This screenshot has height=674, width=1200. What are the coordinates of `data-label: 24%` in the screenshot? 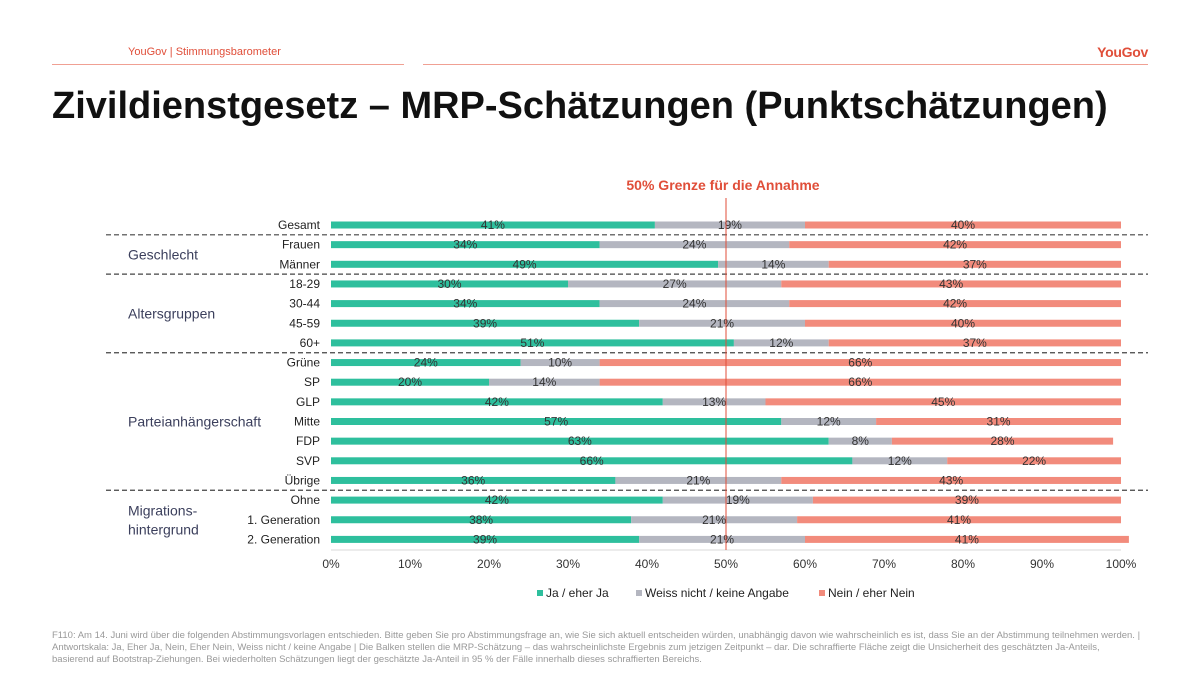 It's located at (694, 304).